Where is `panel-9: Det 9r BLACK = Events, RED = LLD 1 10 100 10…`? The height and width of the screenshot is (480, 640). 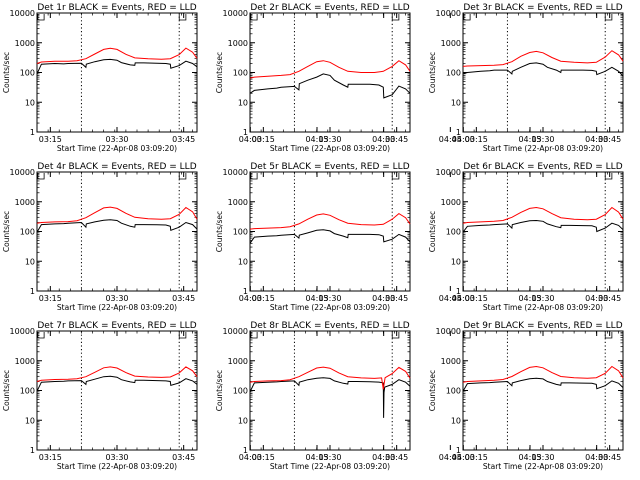
panel-9: Det 9r BLACK = Events, RED = LLD 1 10 100 10… is located at coordinates (526, 396).